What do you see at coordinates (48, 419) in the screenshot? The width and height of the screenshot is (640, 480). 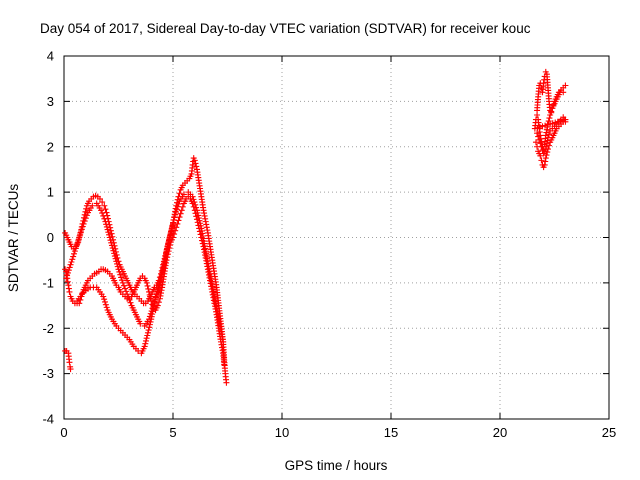 I see `y-tick-label: -4` at bounding box center [48, 419].